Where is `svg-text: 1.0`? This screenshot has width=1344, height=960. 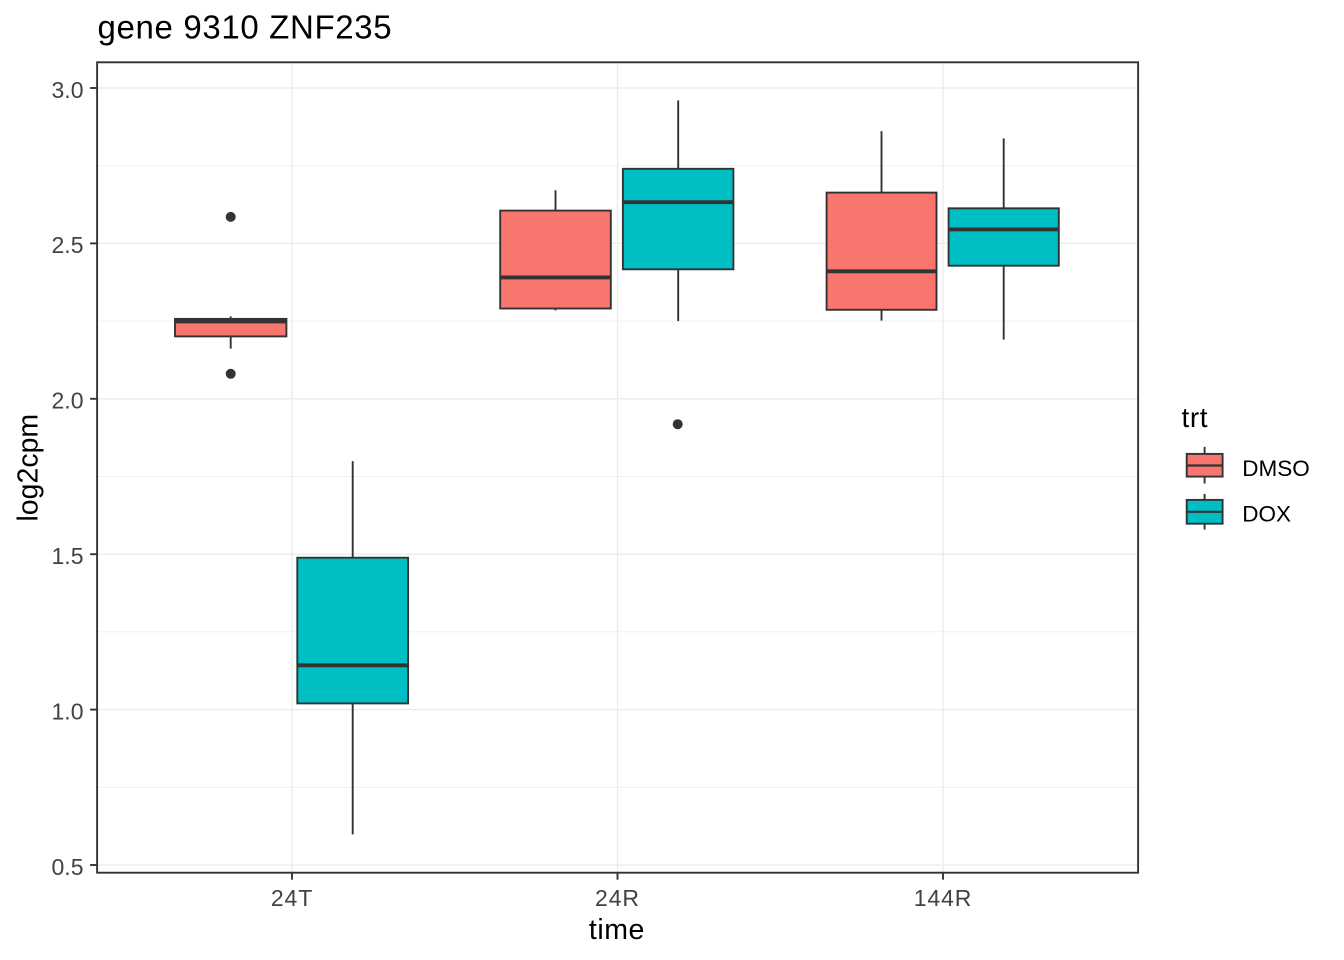
svg-text: 1.0 is located at coordinates (68, 711).